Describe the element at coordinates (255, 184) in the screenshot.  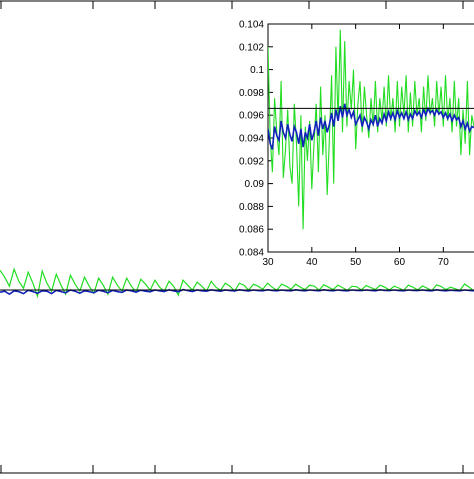
I see `inset-y-tick-label: 0.09` at that location.